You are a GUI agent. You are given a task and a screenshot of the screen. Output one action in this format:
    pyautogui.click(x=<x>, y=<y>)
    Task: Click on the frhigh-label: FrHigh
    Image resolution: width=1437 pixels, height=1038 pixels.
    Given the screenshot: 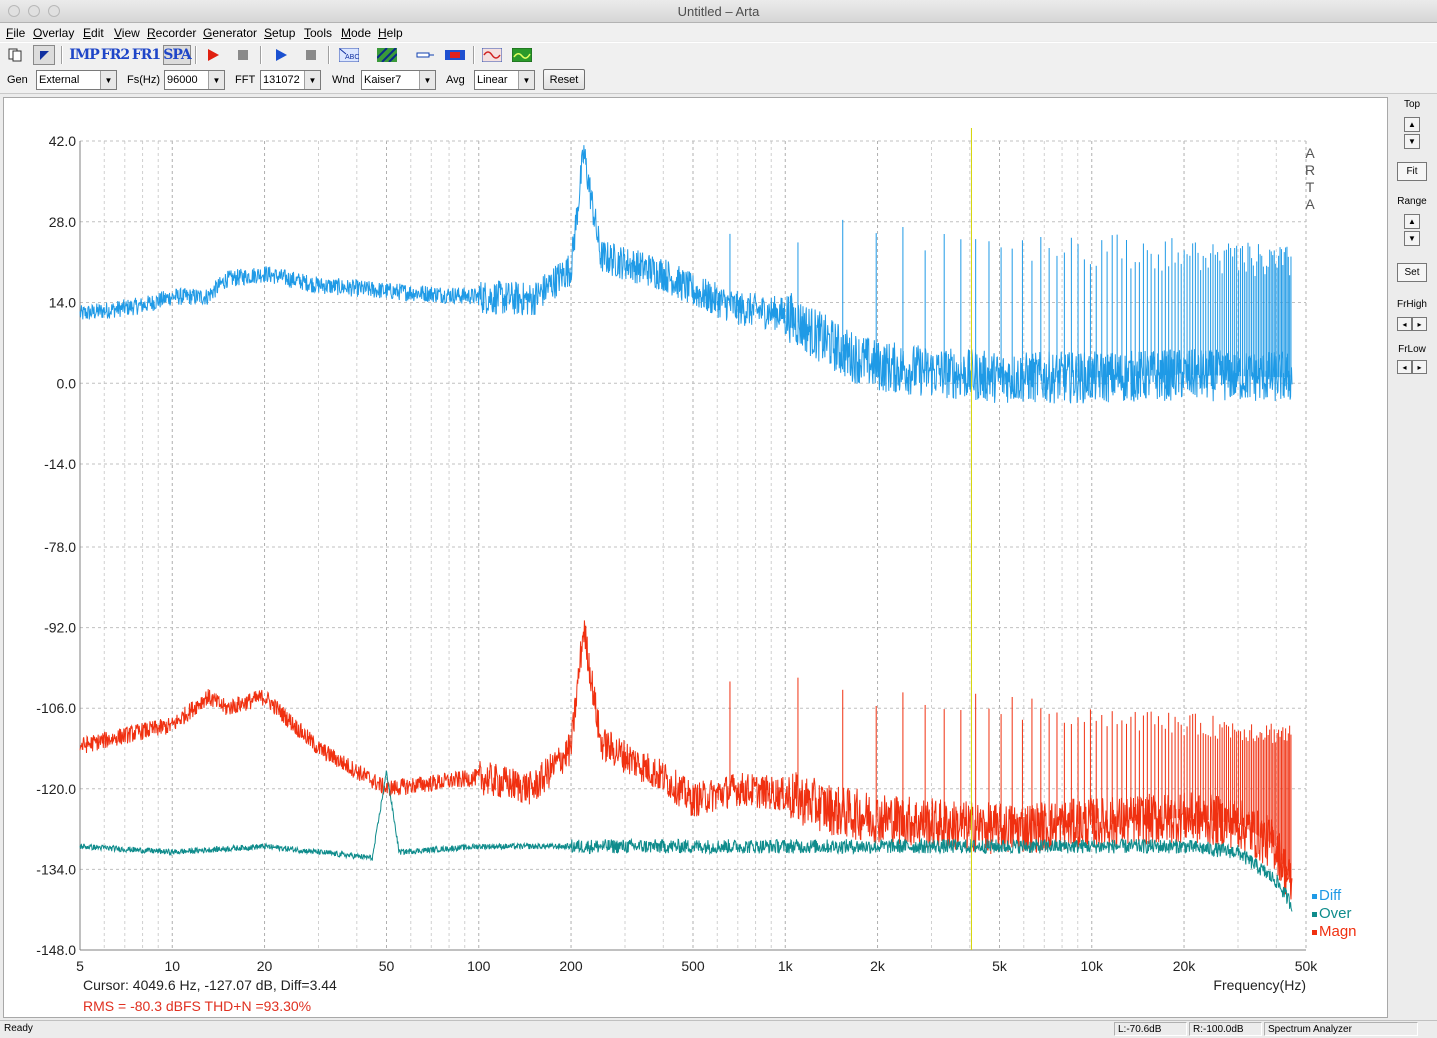 What is the action you would take?
    pyautogui.click(x=1411, y=304)
    